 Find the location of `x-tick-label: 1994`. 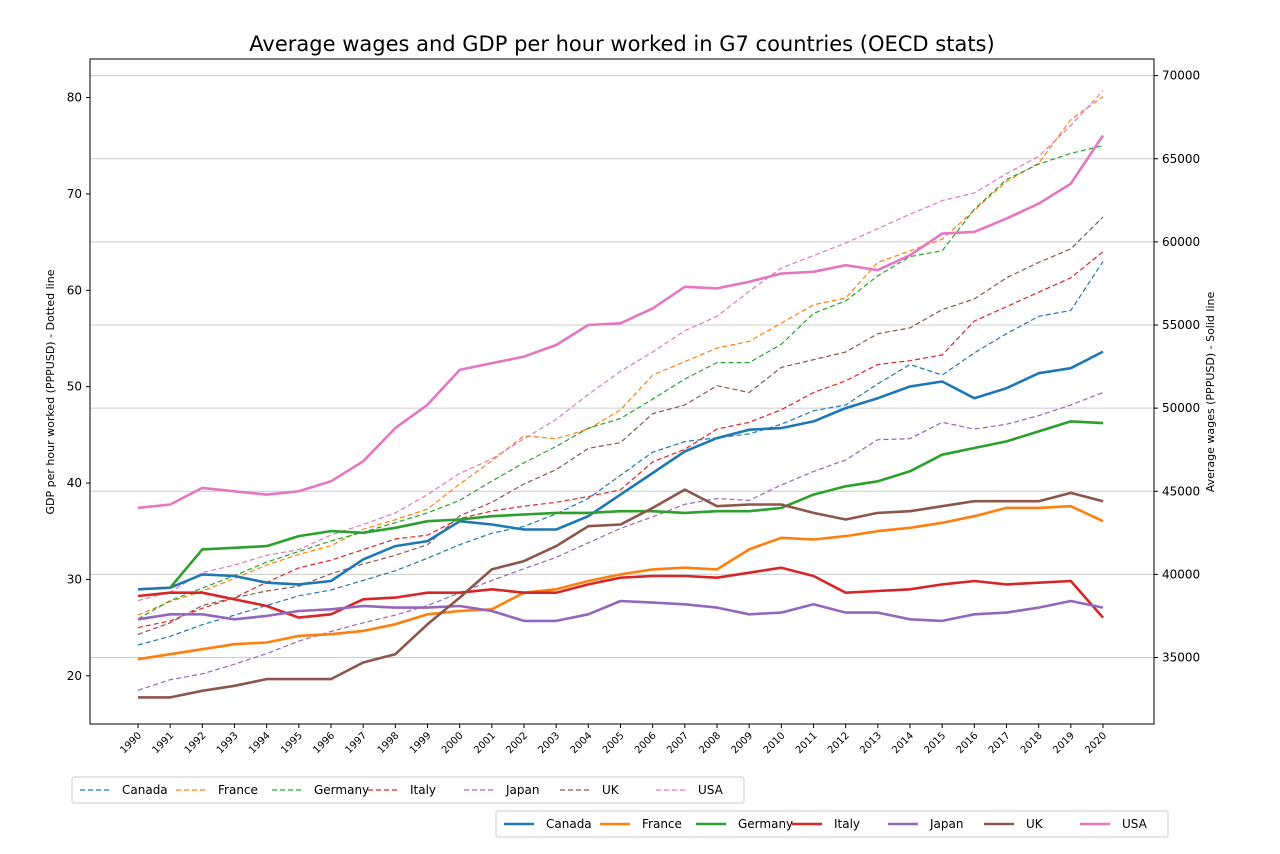

x-tick-label: 1994 is located at coordinates (260, 743).